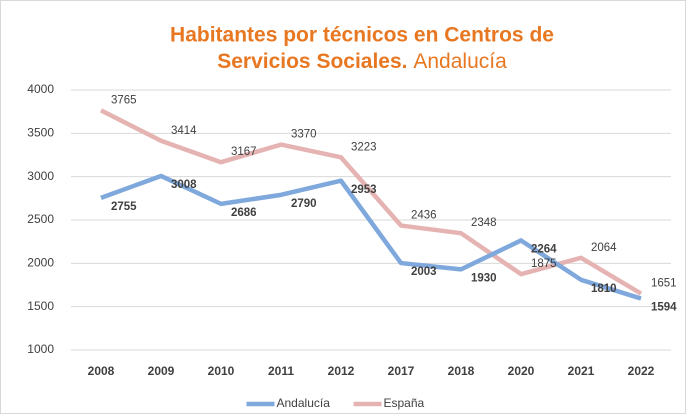  Describe the element at coordinates (484, 223) in the screenshot. I see `data-label: 2348` at that location.